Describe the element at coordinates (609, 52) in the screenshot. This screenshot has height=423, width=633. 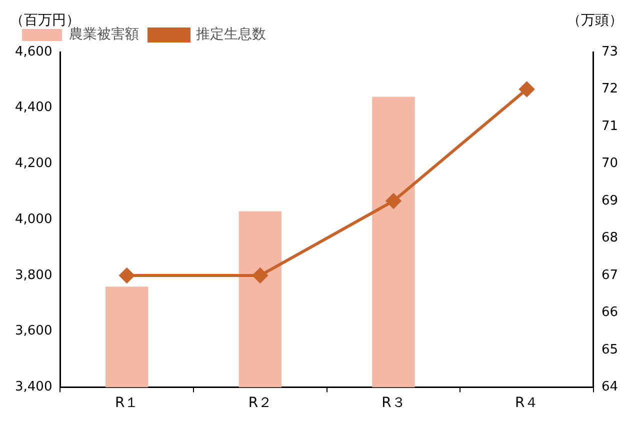
I see `y2-tick-label: 73` at that location.